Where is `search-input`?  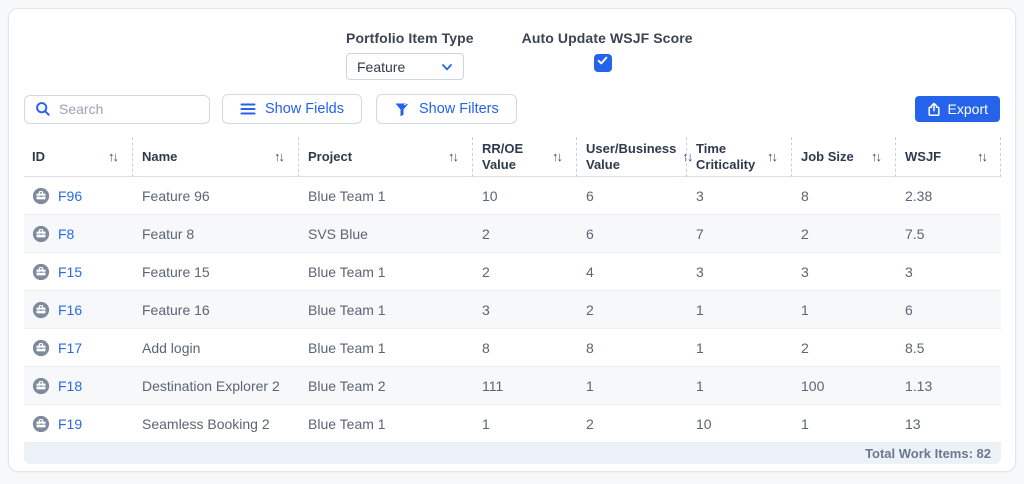 search-input is located at coordinates (134, 109).